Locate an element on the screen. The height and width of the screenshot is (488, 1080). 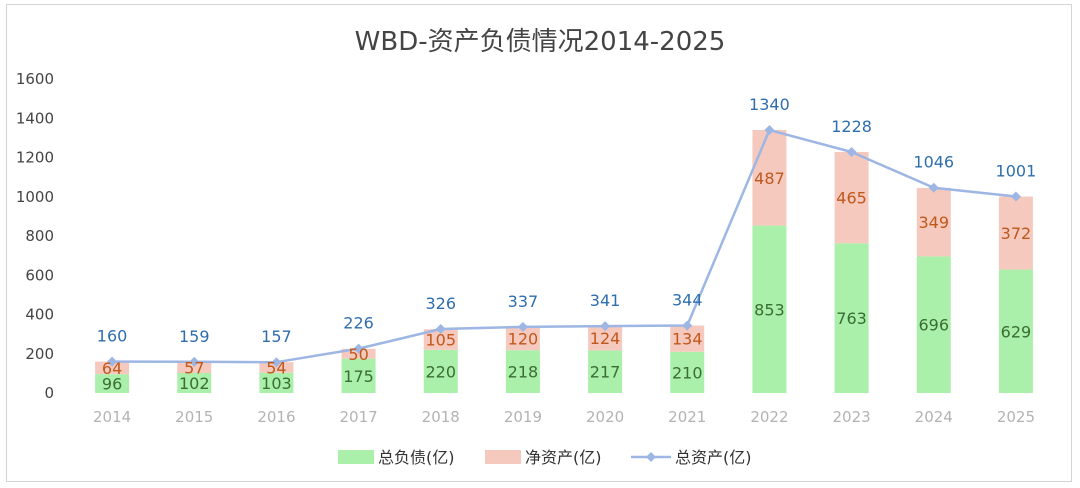
data-label-total-assets: 160 is located at coordinates (112, 336).